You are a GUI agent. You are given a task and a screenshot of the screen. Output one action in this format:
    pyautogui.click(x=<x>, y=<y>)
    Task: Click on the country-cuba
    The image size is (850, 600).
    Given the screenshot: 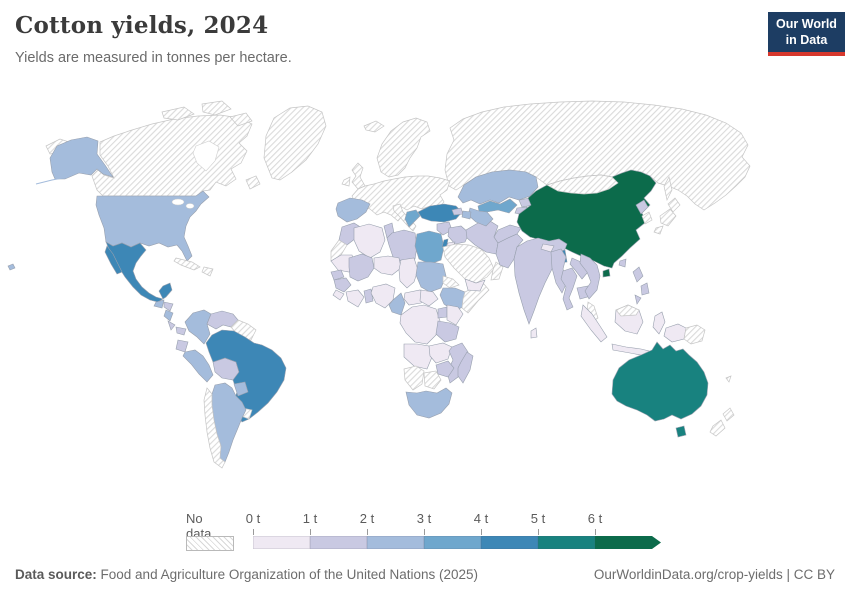 What is the action you would take?
    pyautogui.click(x=187, y=264)
    